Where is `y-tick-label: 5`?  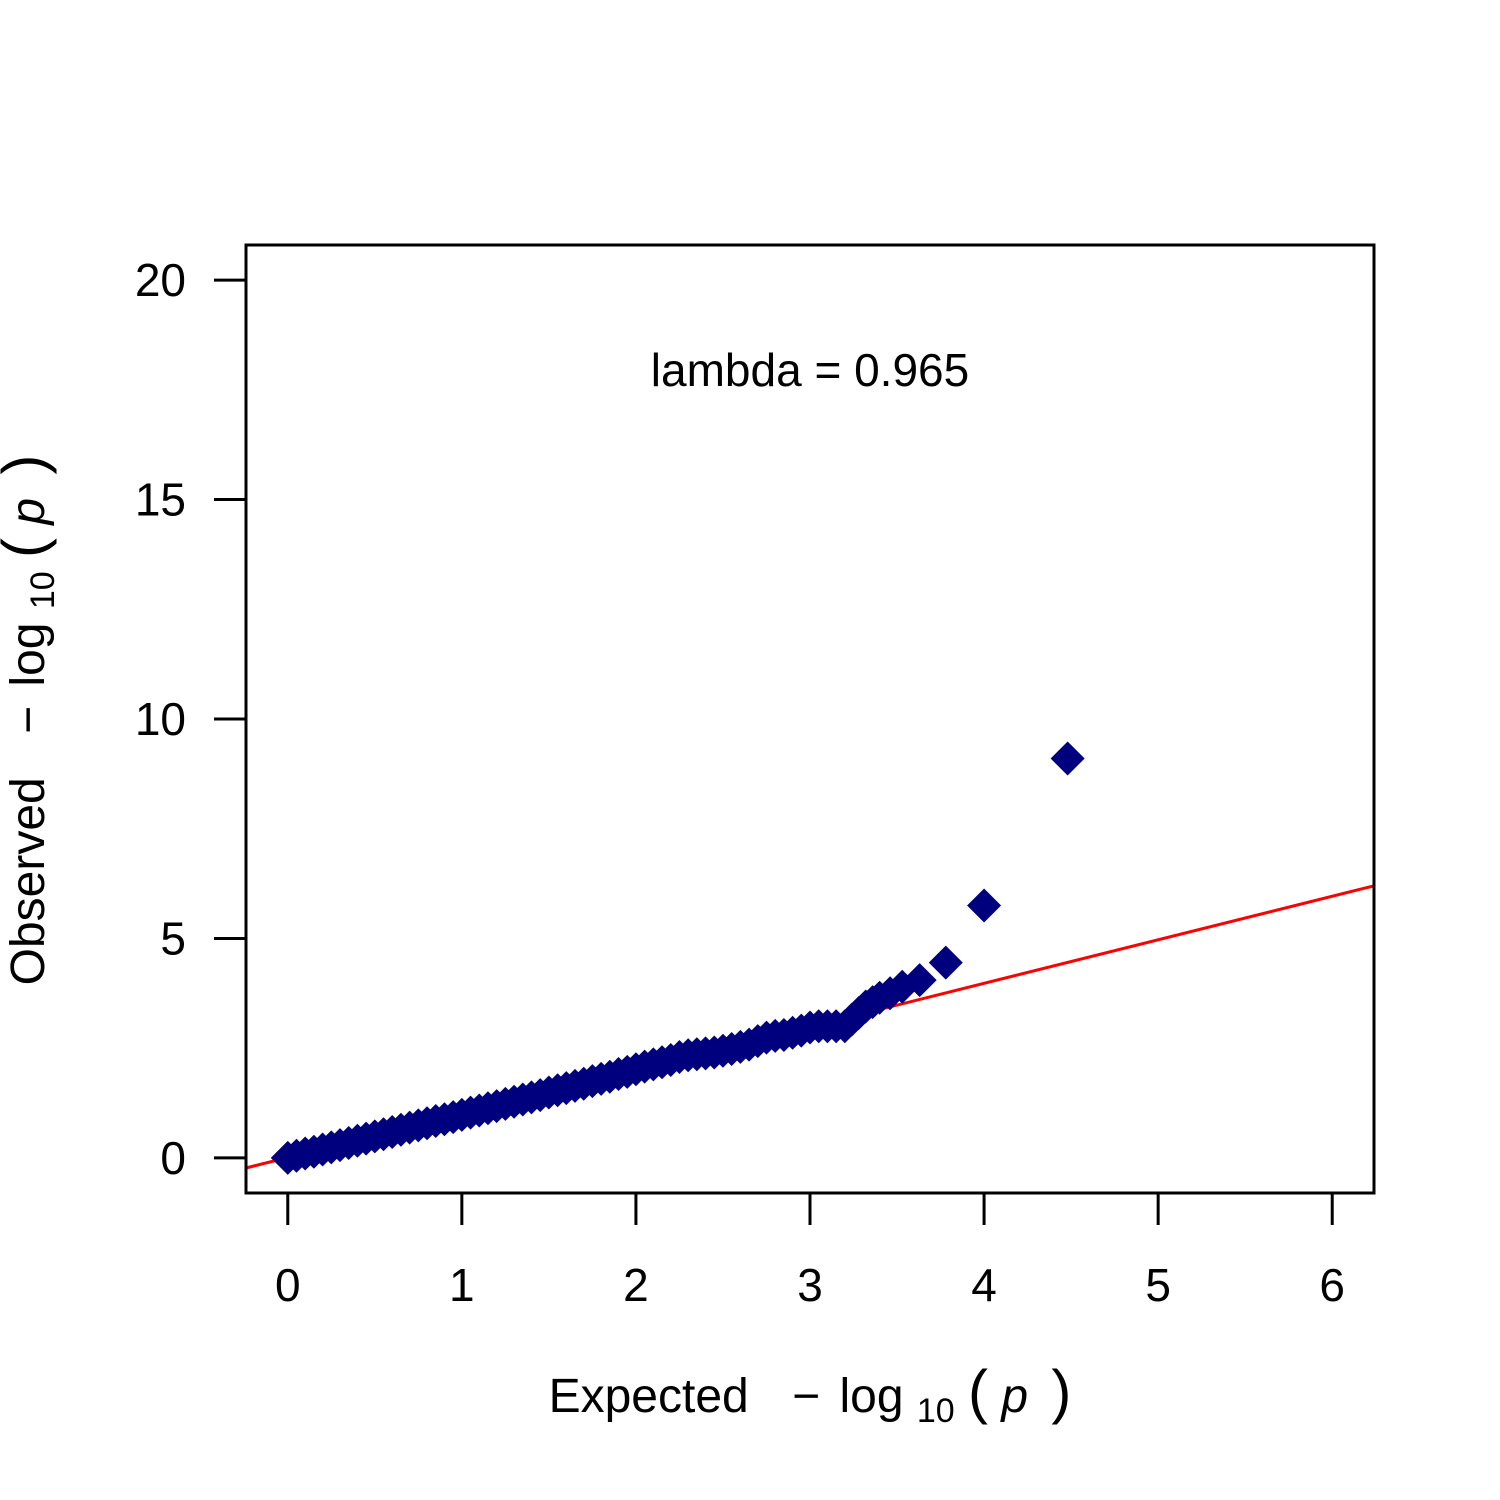
y-tick-label: 5 is located at coordinates (173, 938).